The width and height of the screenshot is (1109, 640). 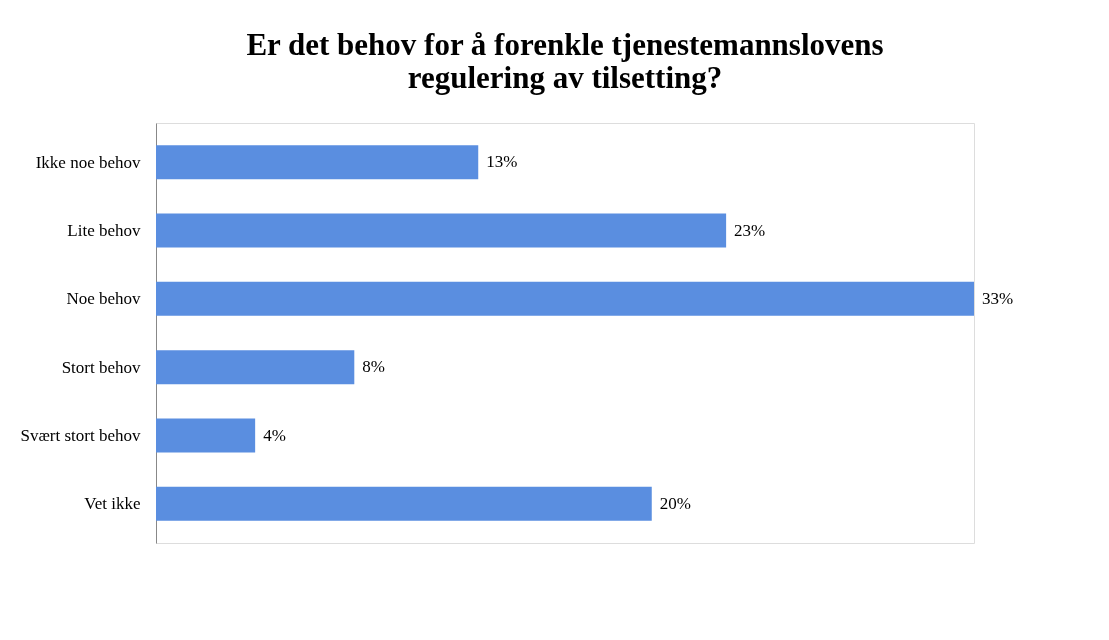 I want to click on y-tick-label: Lite behov, so click(x=104, y=230).